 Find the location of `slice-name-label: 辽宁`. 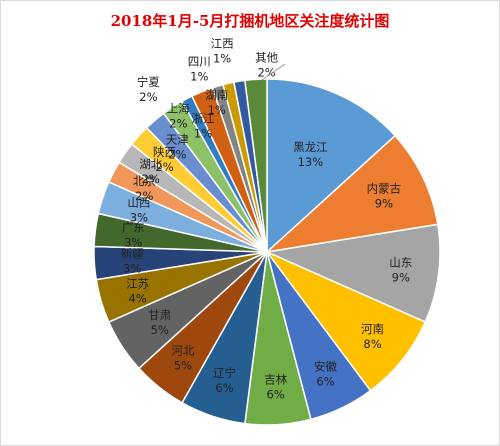

slice-name-label: 辽宁 is located at coordinates (224, 373).